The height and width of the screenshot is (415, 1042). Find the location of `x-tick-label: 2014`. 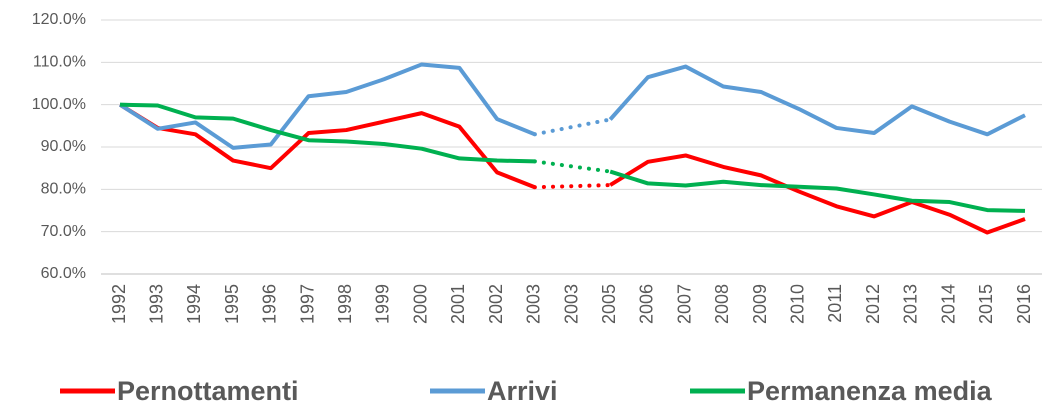

x-tick-label: 2014 is located at coordinates (948, 304).